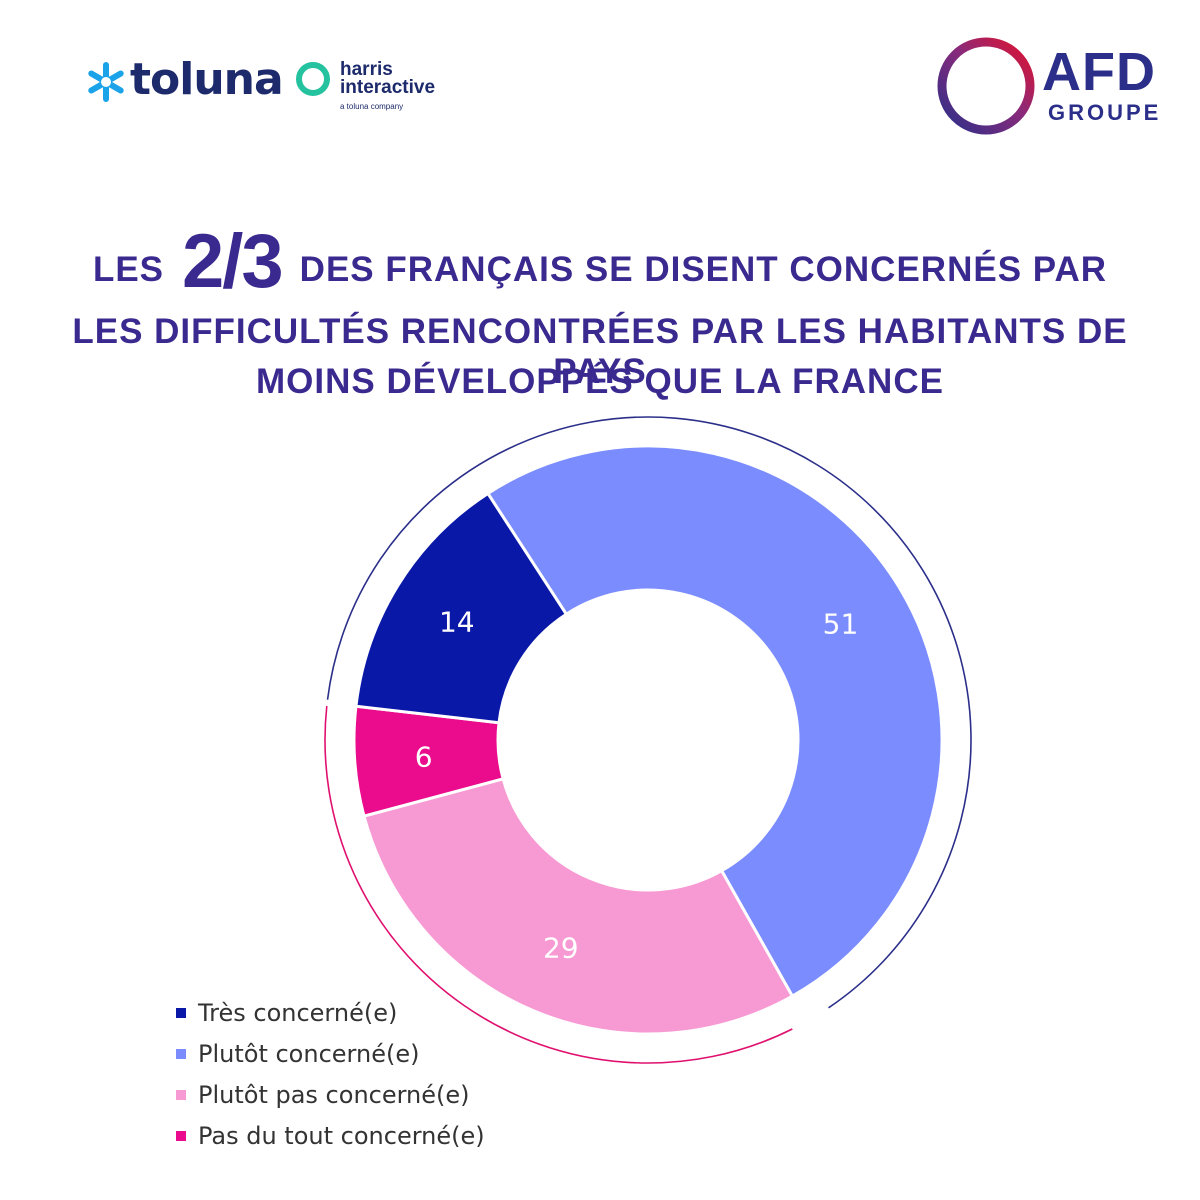 The width and height of the screenshot is (1200, 1200). I want to click on legend-item-plutot-pas-concerne-e: Plutôt pas concerné(e), so click(330, 1094).